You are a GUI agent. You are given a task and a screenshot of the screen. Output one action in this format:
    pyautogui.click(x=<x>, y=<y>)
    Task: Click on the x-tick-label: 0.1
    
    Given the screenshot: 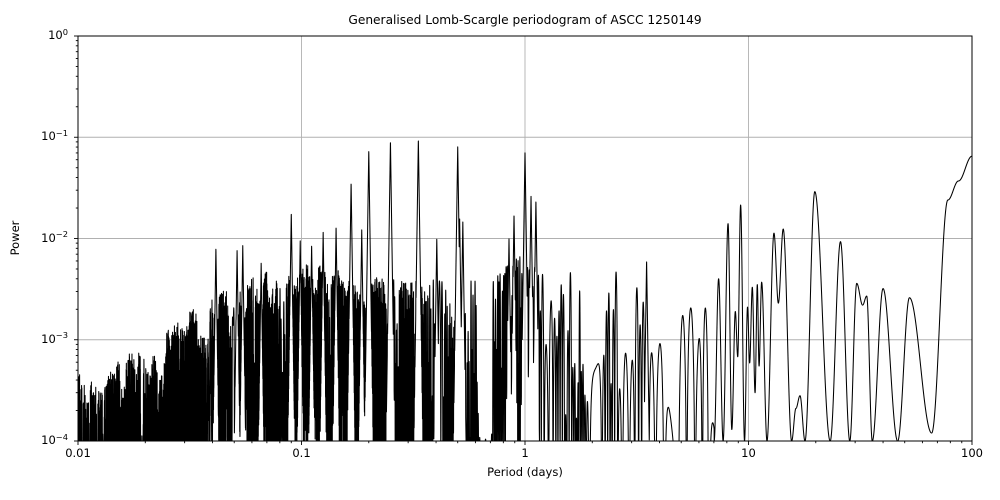 What is the action you would take?
    pyautogui.click(x=301, y=453)
    